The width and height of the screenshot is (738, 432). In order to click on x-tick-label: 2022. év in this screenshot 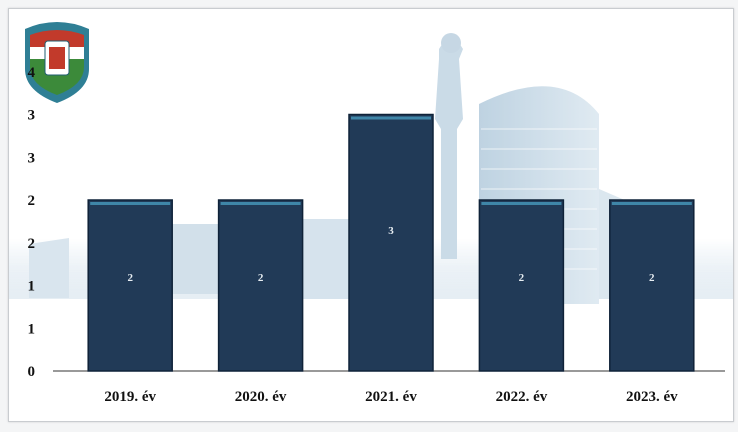, I will do `click(522, 397)`.